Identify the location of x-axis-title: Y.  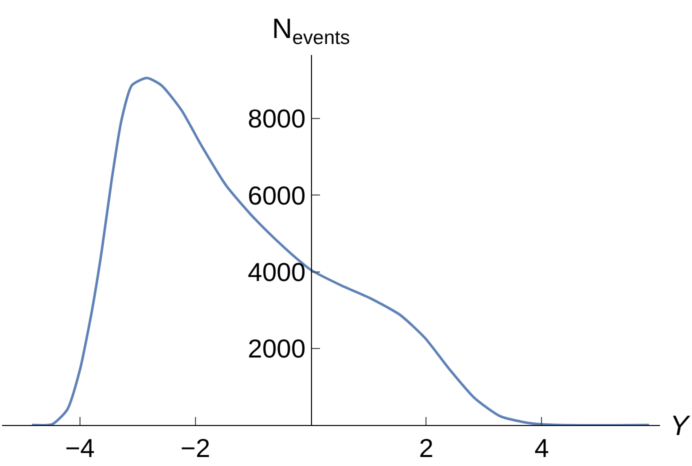
(680, 425).